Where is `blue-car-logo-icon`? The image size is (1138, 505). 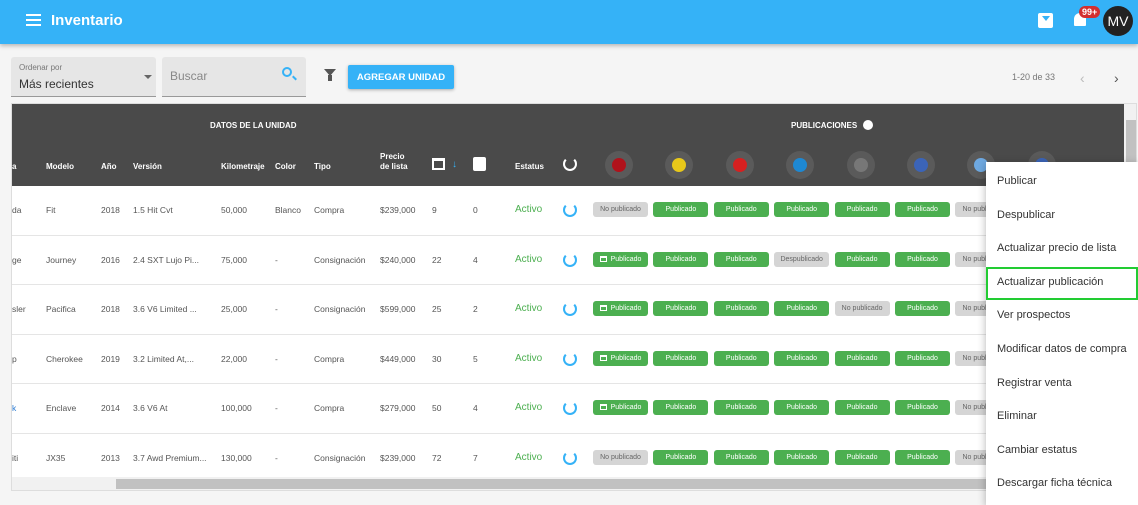 blue-car-logo-icon is located at coordinates (800, 165).